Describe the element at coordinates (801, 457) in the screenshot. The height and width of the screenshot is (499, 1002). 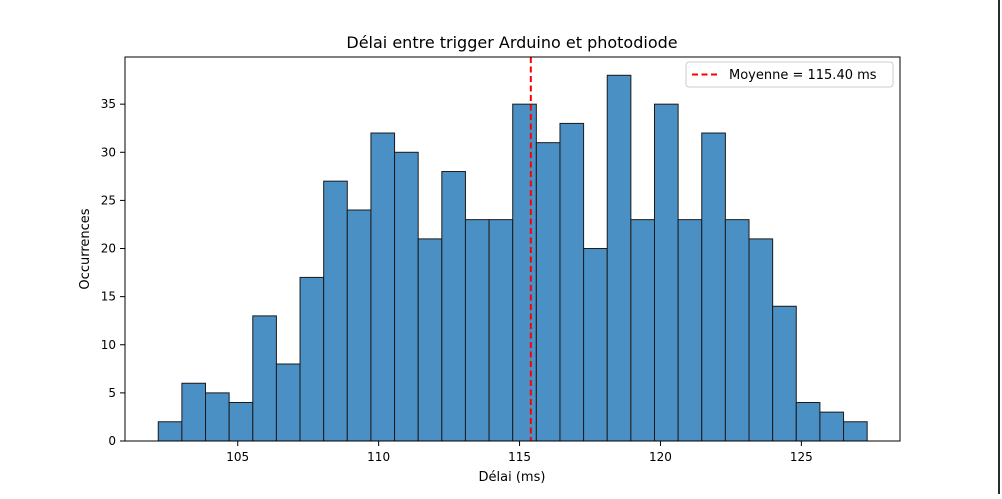
I see `x-tick-label: 125` at that location.